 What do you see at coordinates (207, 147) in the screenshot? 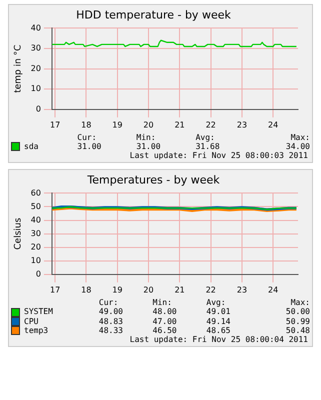
I see `text: 31.68` at bounding box center [207, 147].